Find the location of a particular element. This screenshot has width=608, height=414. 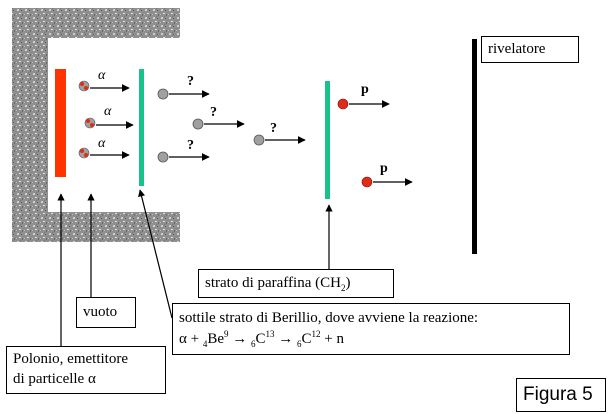

reaction-be-mass-number: 9 is located at coordinates (226, 334).